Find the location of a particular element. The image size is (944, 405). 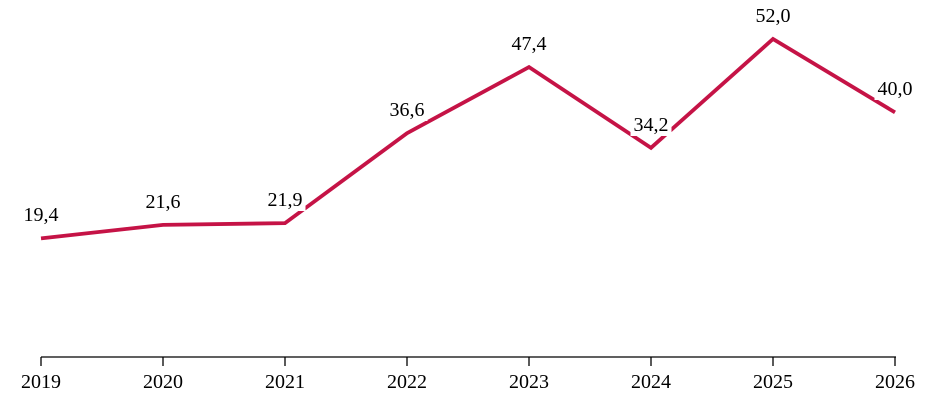

data-point-label: 52,0 is located at coordinates (773, 15).